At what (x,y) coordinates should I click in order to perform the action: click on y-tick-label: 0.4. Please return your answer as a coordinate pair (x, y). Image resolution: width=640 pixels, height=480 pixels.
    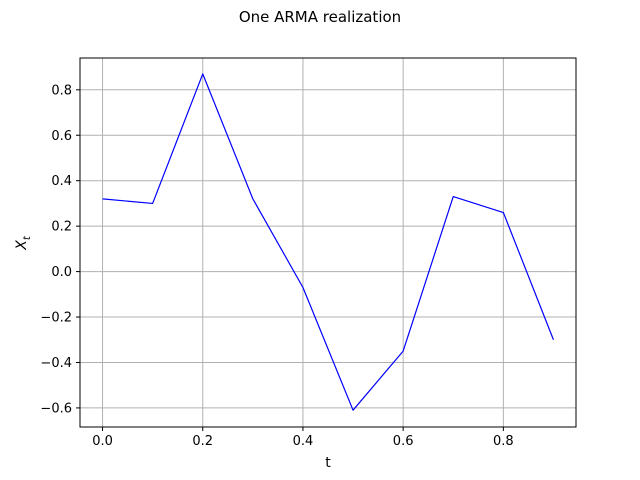
    Looking at the image, I should click on (61, 181).